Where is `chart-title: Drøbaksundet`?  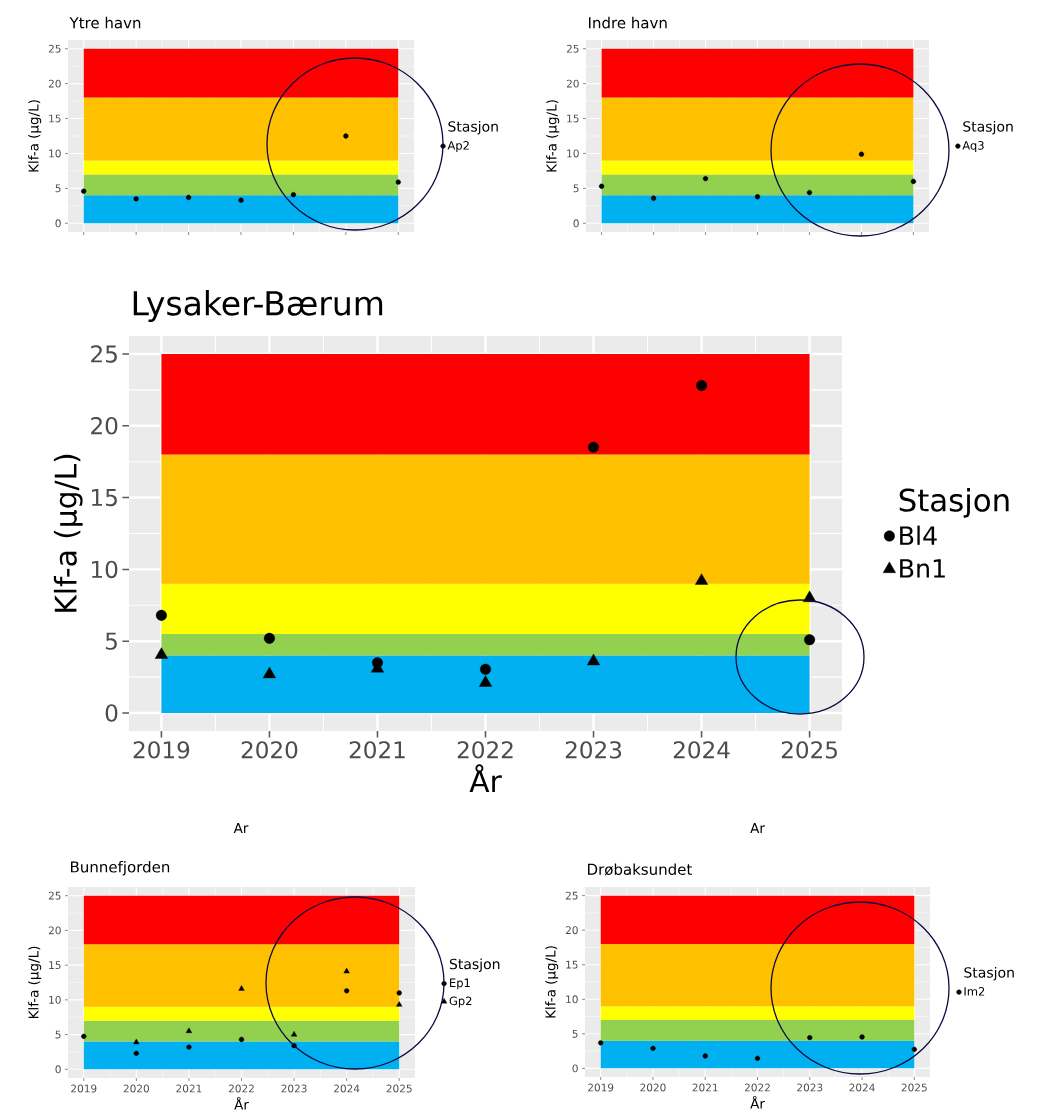 chart-title: Drøbaksundet is located at coordinates (640, 869).